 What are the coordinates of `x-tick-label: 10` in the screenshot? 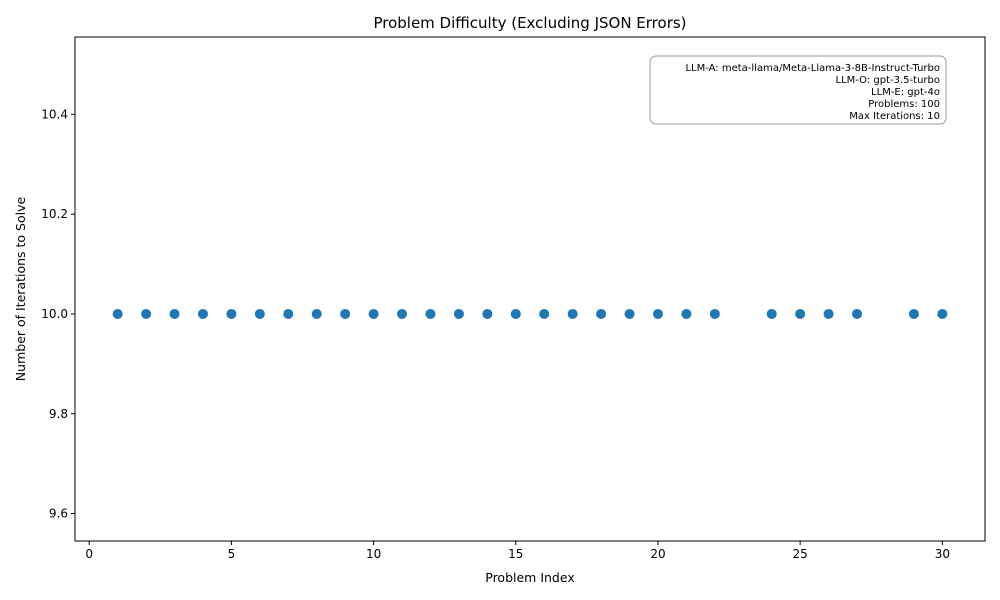 It's located at (373, 554).